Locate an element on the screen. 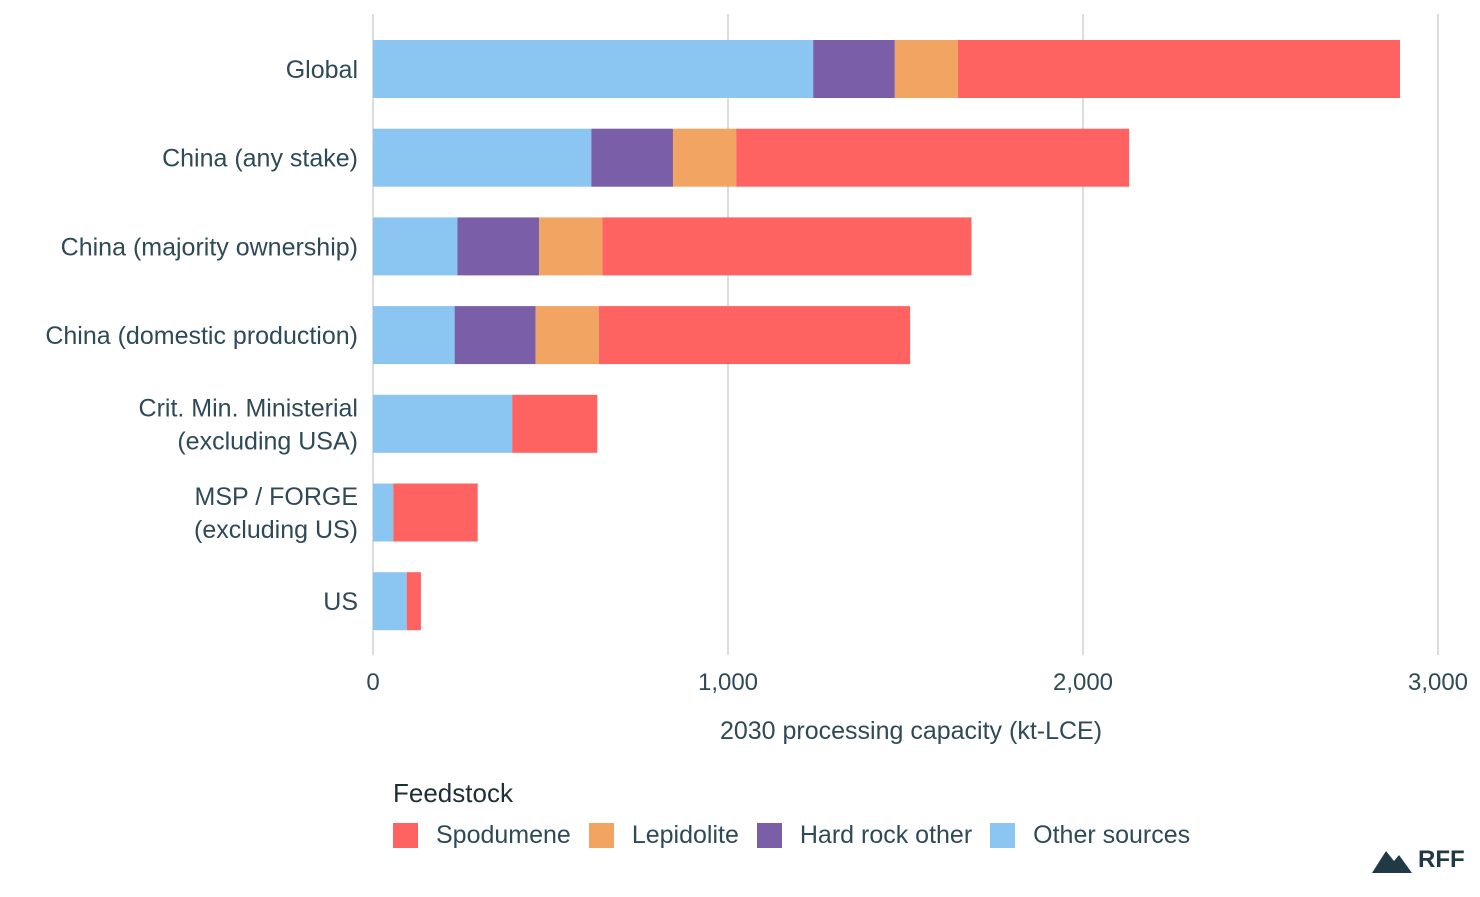  brand-logo: RFF is located at coordinates (1418, 860).